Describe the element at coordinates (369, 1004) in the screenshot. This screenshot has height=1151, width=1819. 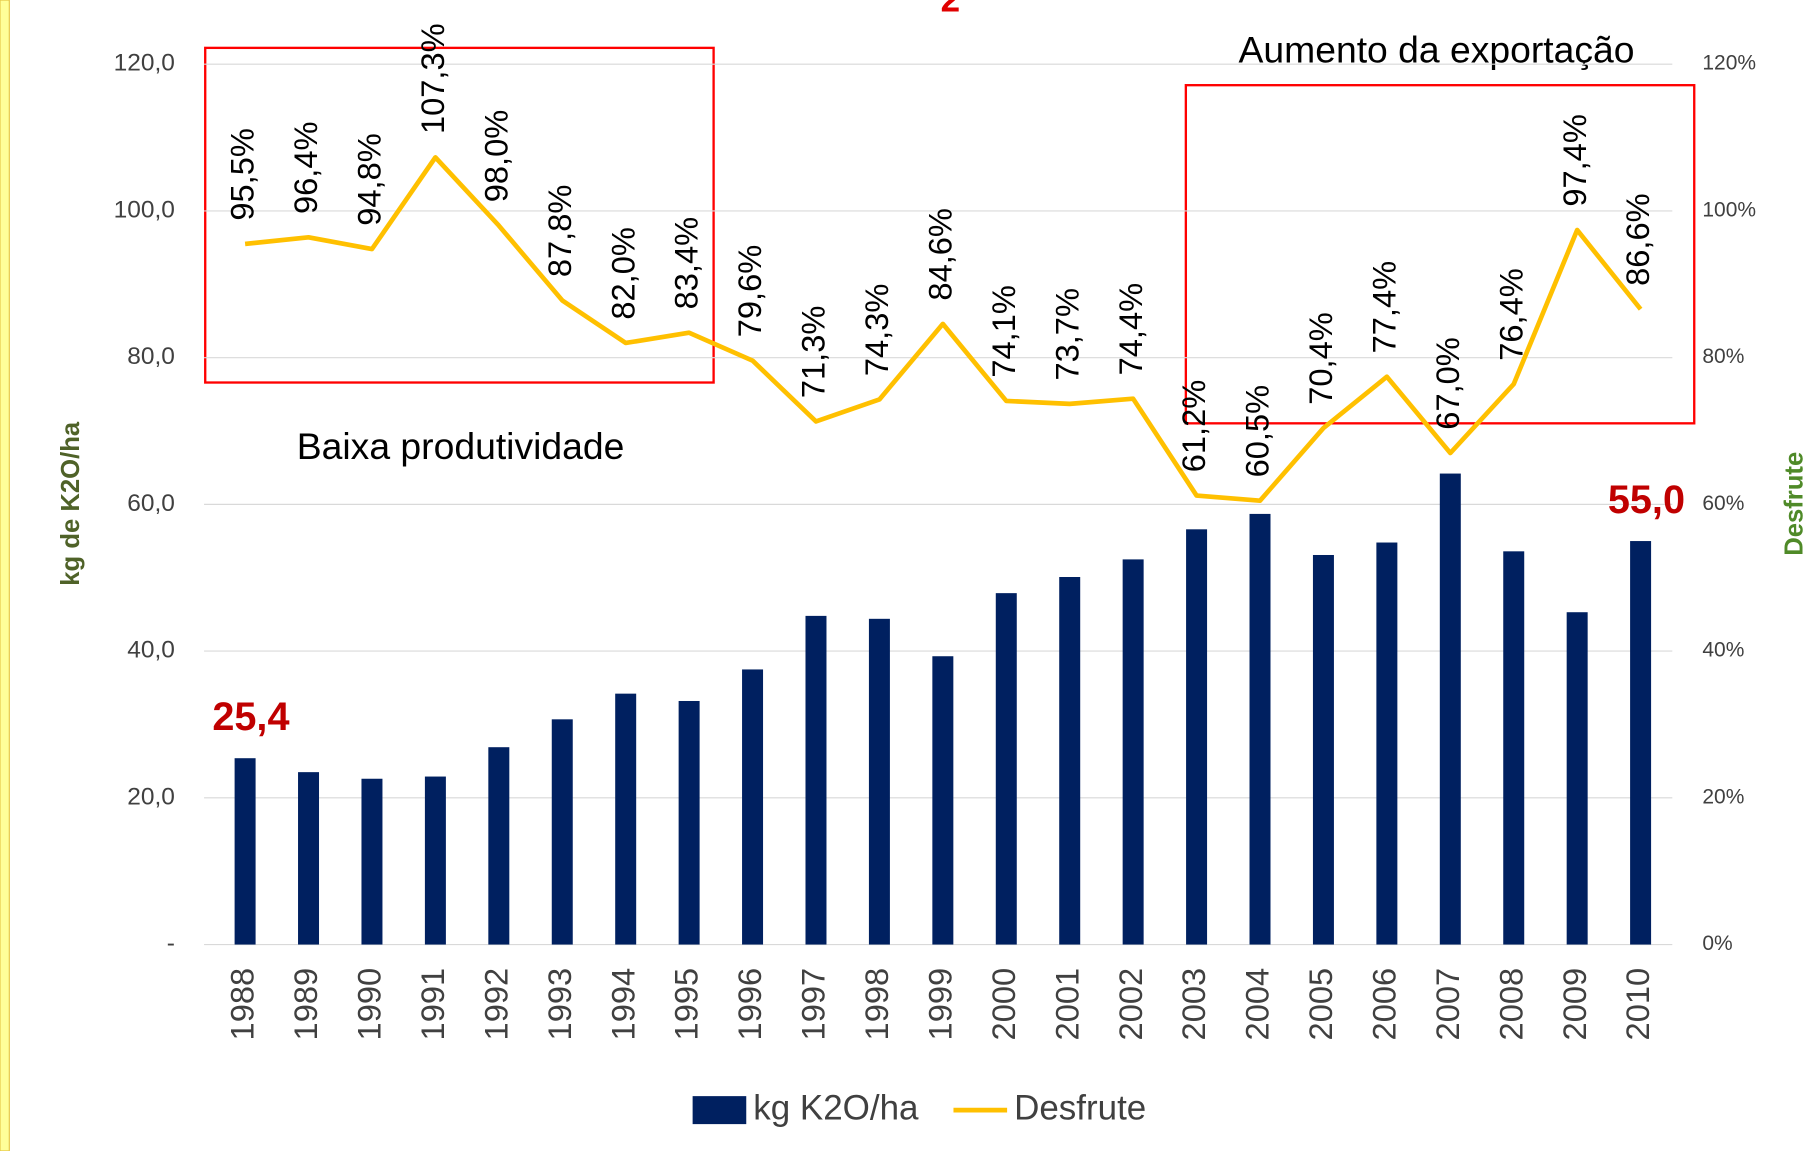
I see `x-tick-label: 1990` at that location.